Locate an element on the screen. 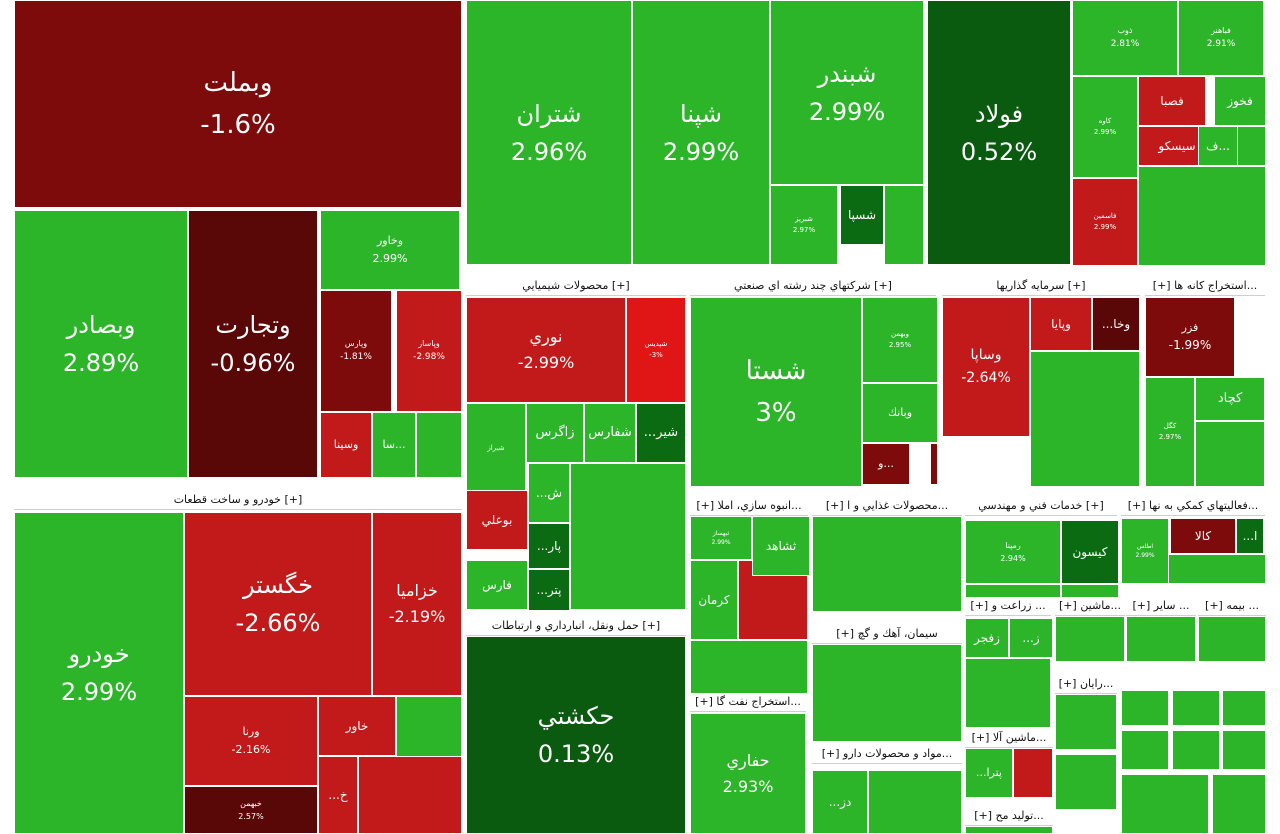 The image size is (1280, 834). stock-tile: وپارس -1.81% is located at coordinates (356, 351).